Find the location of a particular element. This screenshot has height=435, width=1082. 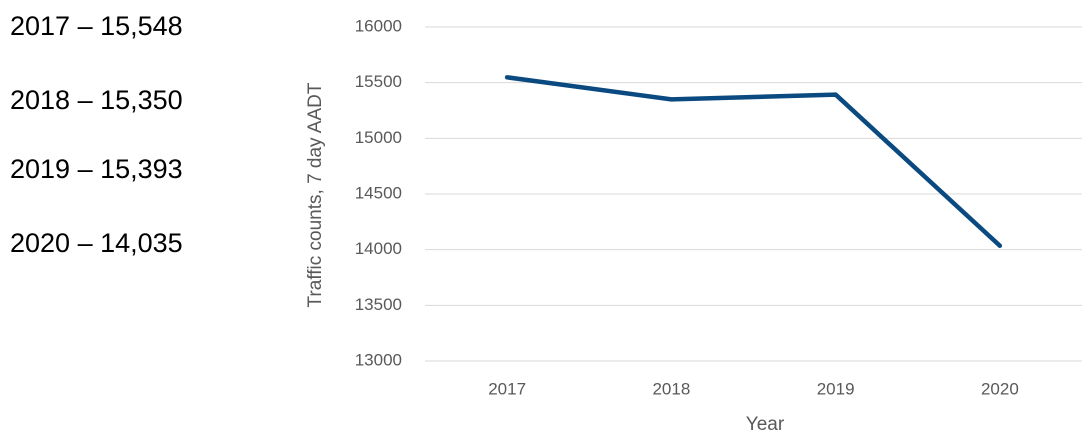

x-tick-label: 2017 is located at coordinates (507, 388).